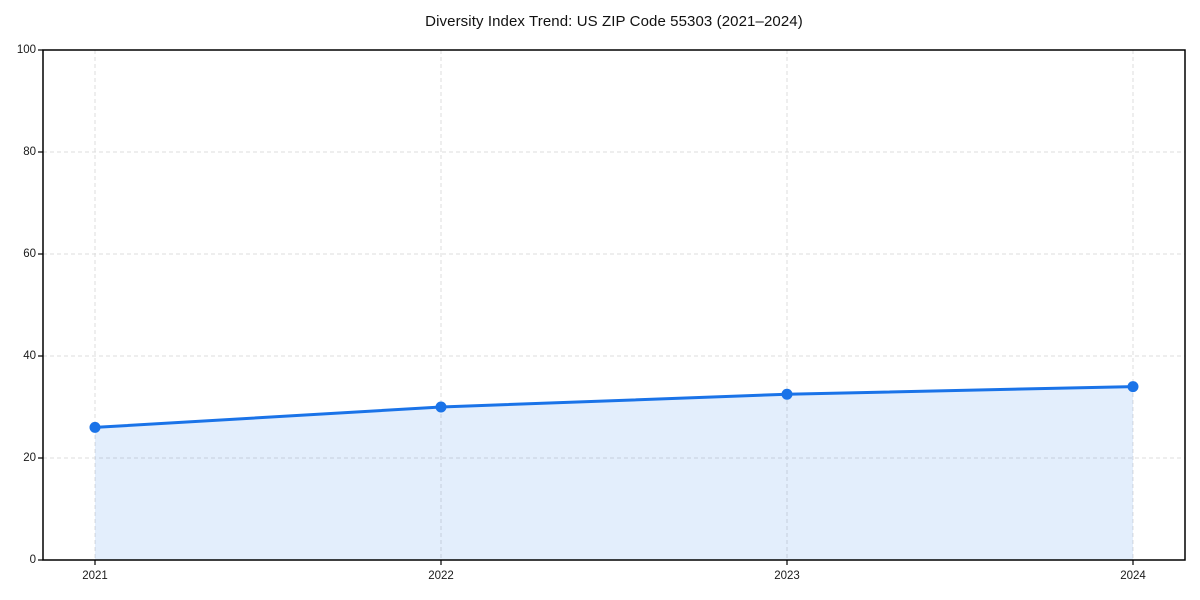 The image size is (1200, 600). What do you see at coordinates (29, 458) in the screenshot?
I see `y-tick-label: 20` at bounding box center [29, 458].